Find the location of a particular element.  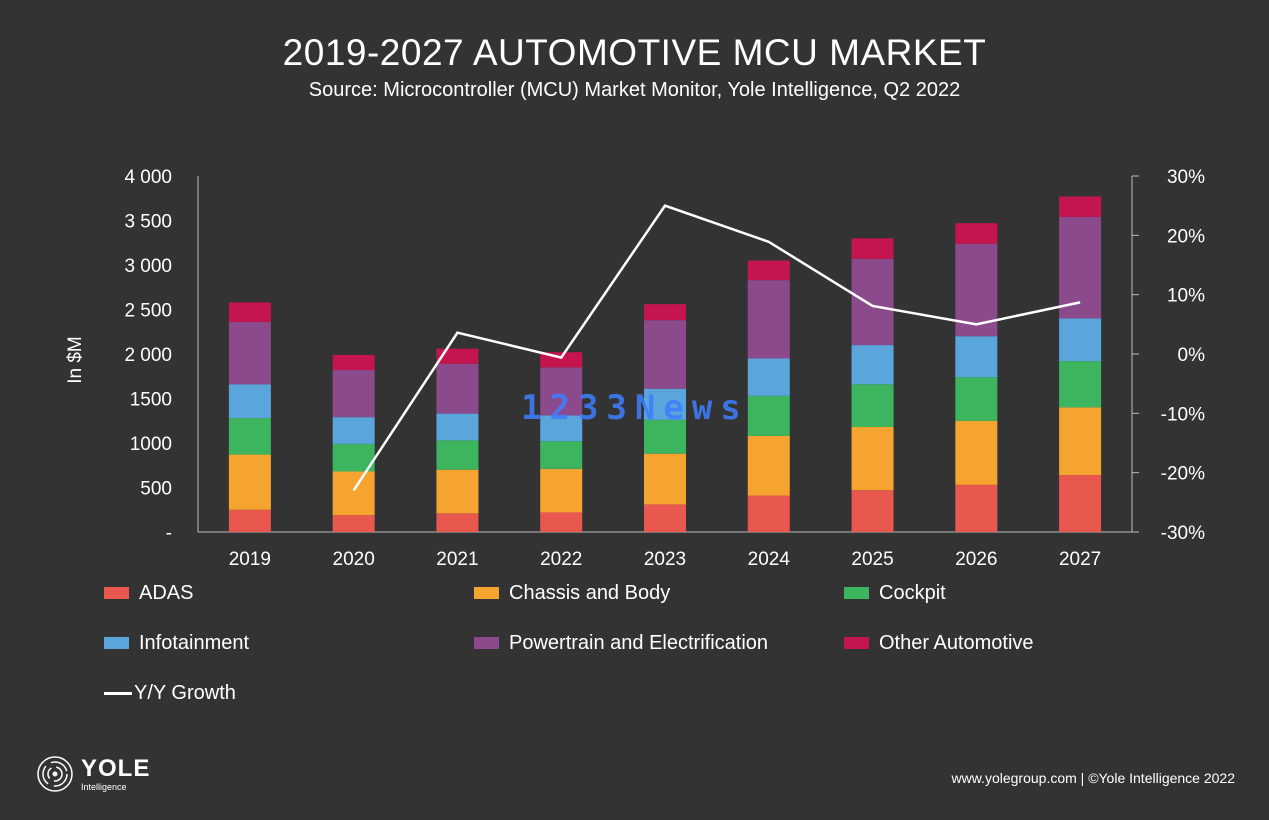

legend-label: ADAS is located at coordinates (166, 592).